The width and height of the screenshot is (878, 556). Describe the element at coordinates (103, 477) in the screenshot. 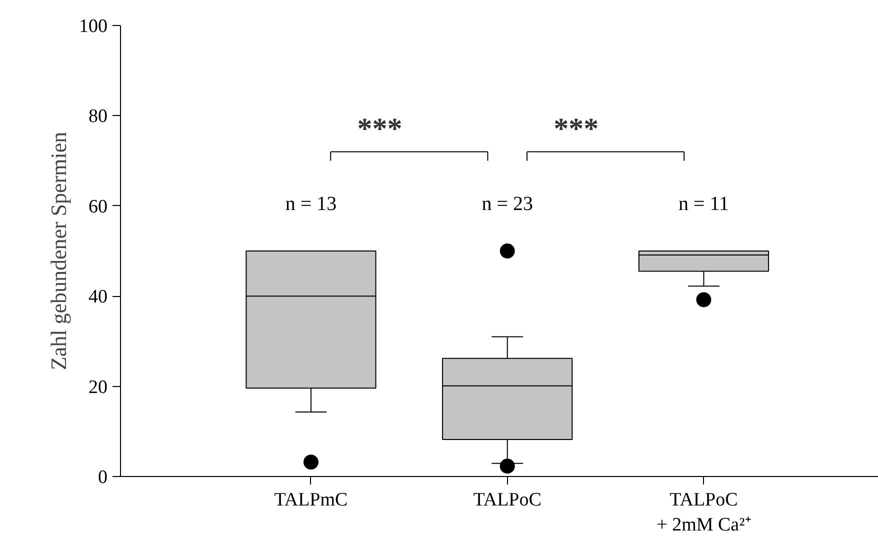

I see `y-tick-label: 0` at that location.